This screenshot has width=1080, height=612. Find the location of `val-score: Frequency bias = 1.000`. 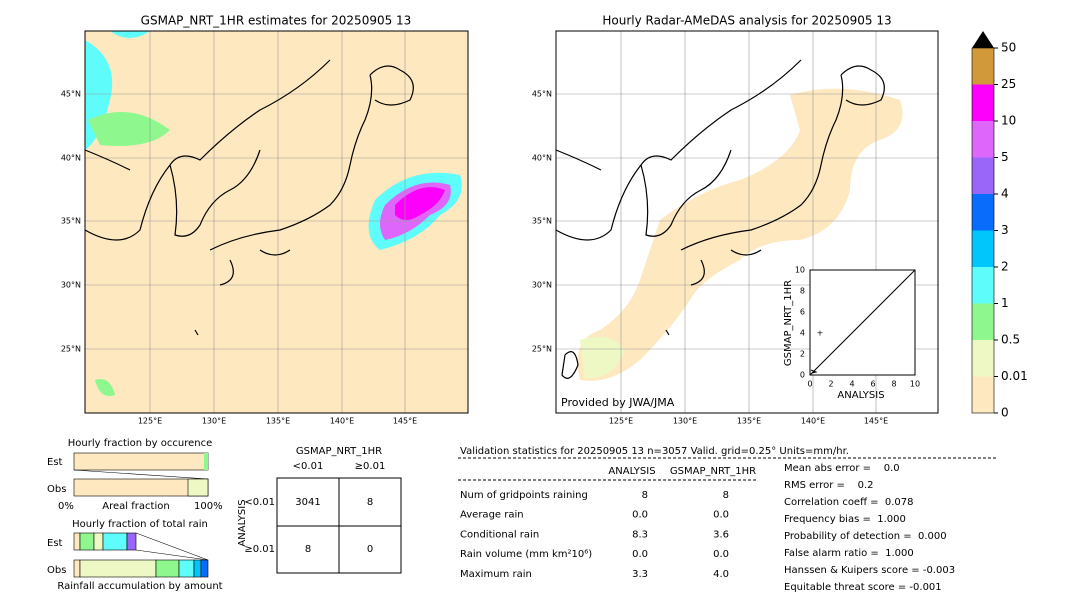

val-score: Frequency bias = 1.000 is located at coordinates (845, 519).